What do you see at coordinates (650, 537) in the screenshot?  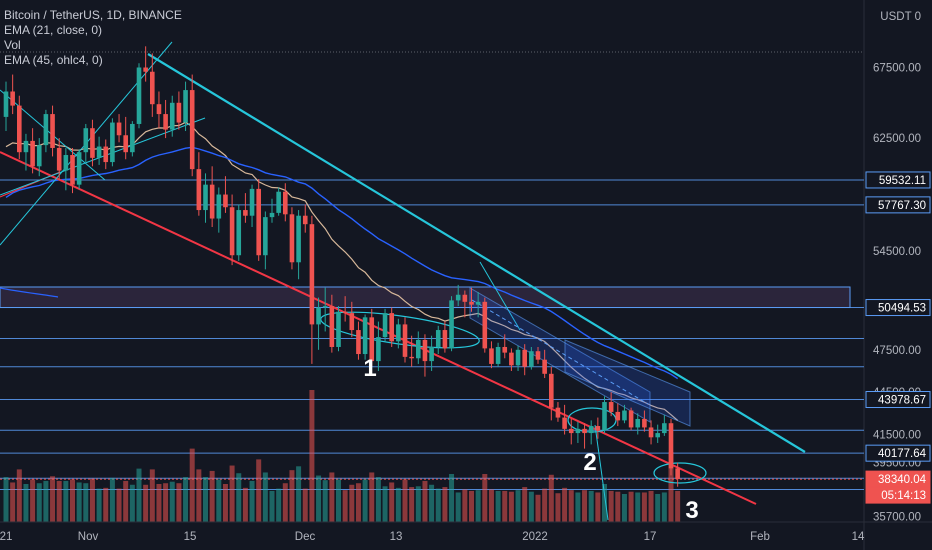 I see `time-tick-label: 17` at bounding box center [650, 537].